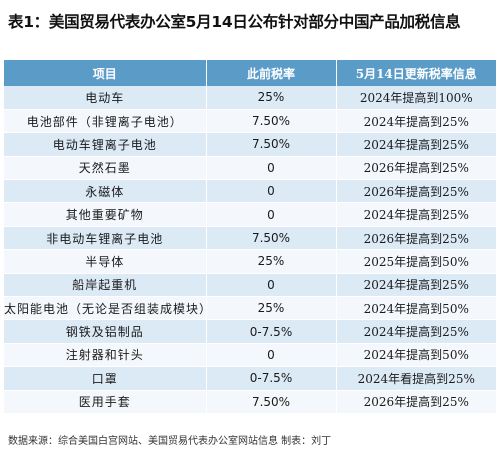 The width and height of the screenshot is (500, 456). Describe the element at coordinates (105, 191) in the screenshot. I see `product-cell: 永磁体` at that location.